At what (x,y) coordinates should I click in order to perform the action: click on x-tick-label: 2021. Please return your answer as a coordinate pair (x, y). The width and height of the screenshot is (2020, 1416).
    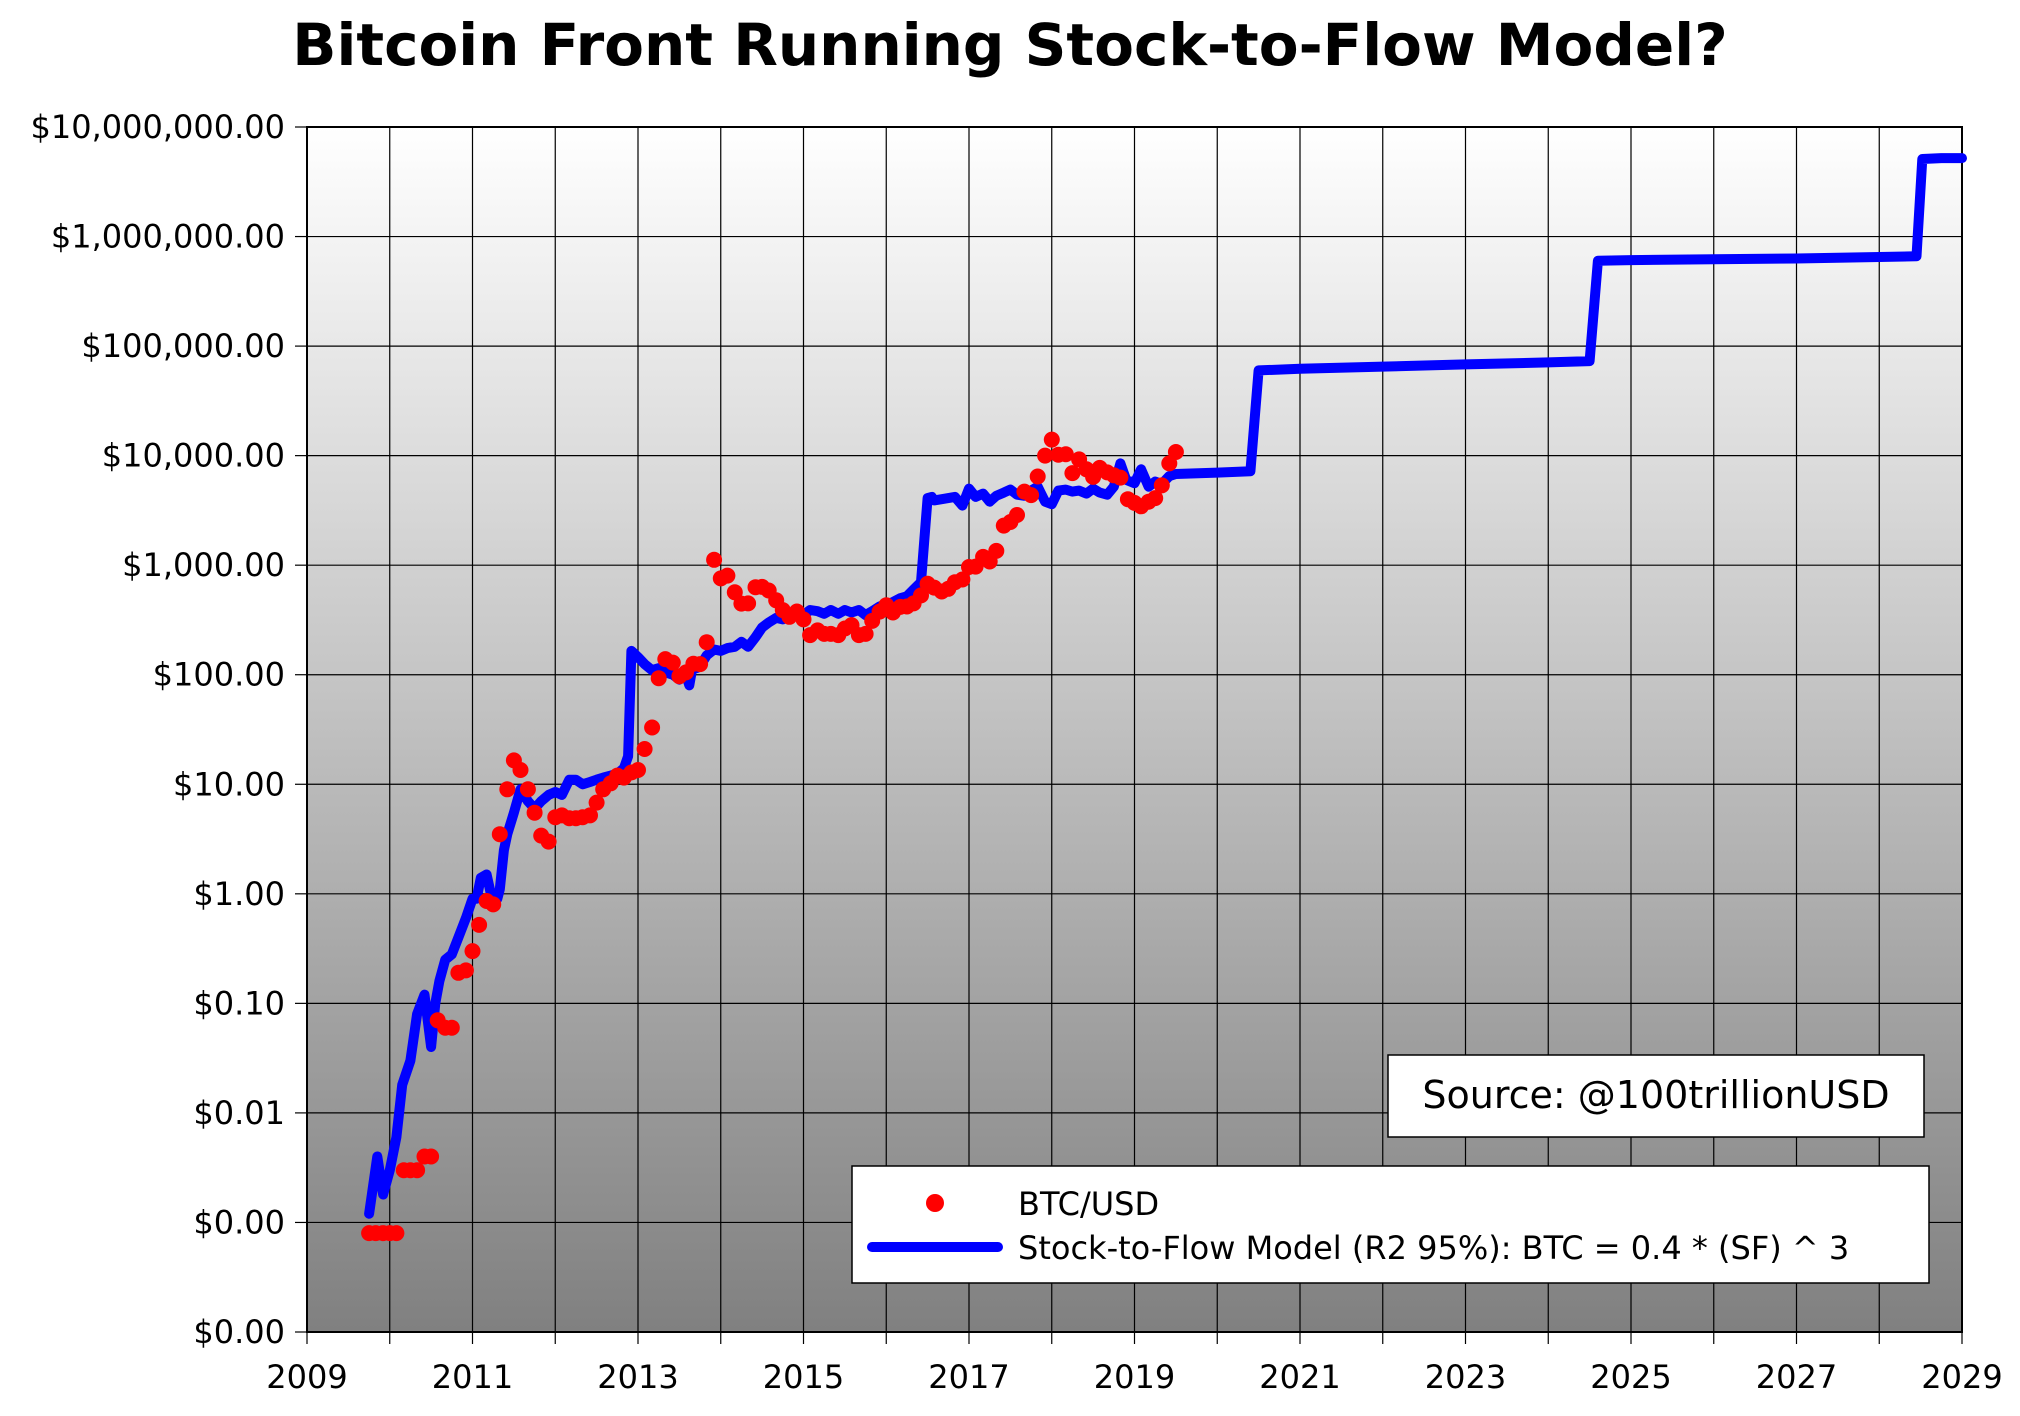
    Looking at the image, I should click on (1299, 1377).